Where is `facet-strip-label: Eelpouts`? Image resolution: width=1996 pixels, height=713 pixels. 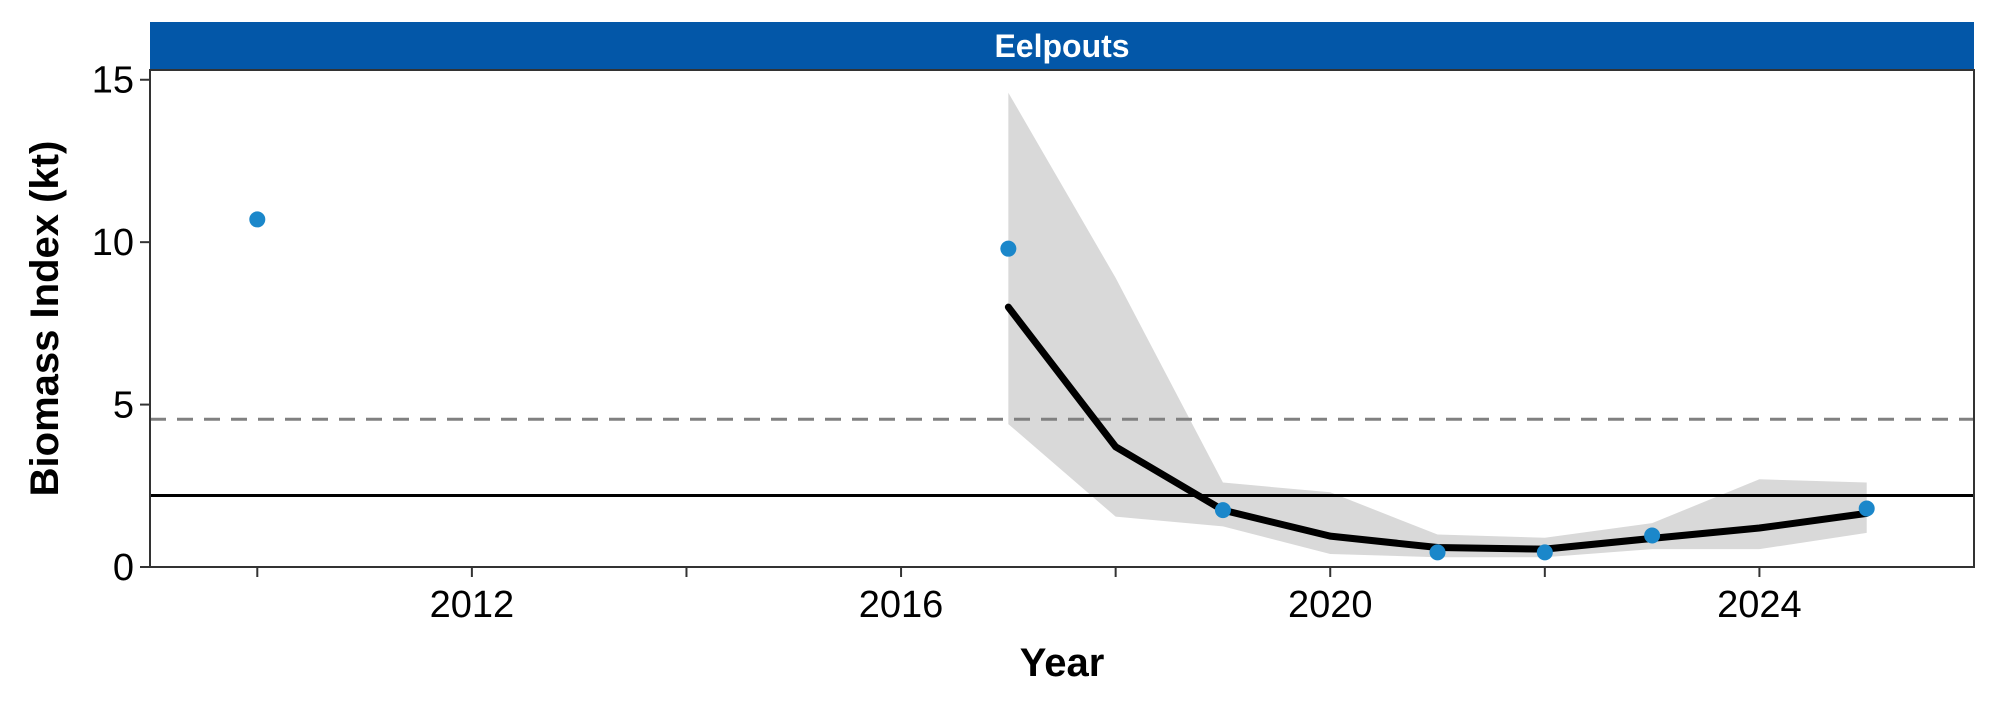 facet-strip-label: Eelpouts is located at coordinates (1061, 46).